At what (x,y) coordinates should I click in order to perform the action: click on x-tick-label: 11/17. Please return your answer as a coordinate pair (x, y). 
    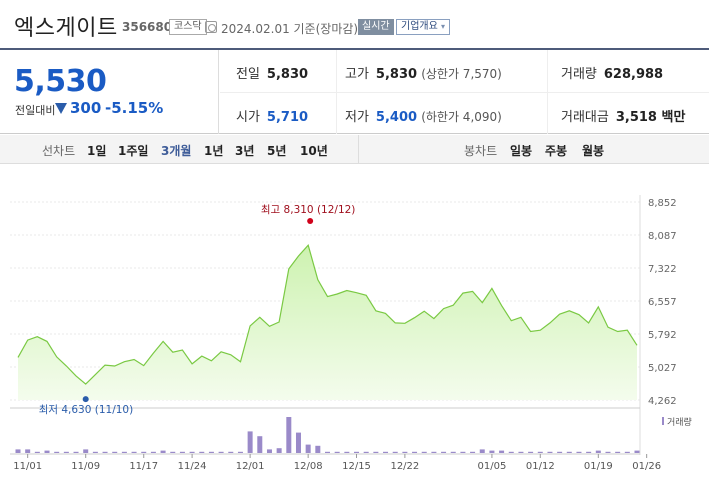
    Looking at the image, I should click on (143, 466).